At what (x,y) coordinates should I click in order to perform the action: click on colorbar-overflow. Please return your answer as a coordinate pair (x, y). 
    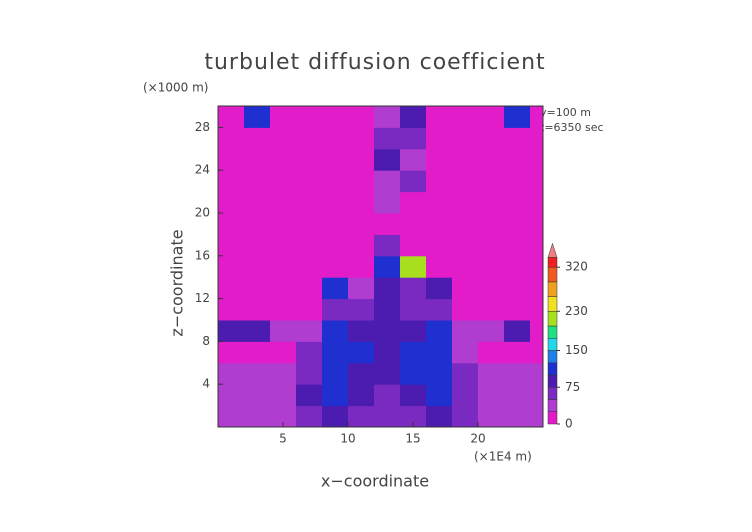
    Looking at the image, I should click on (552, 250).